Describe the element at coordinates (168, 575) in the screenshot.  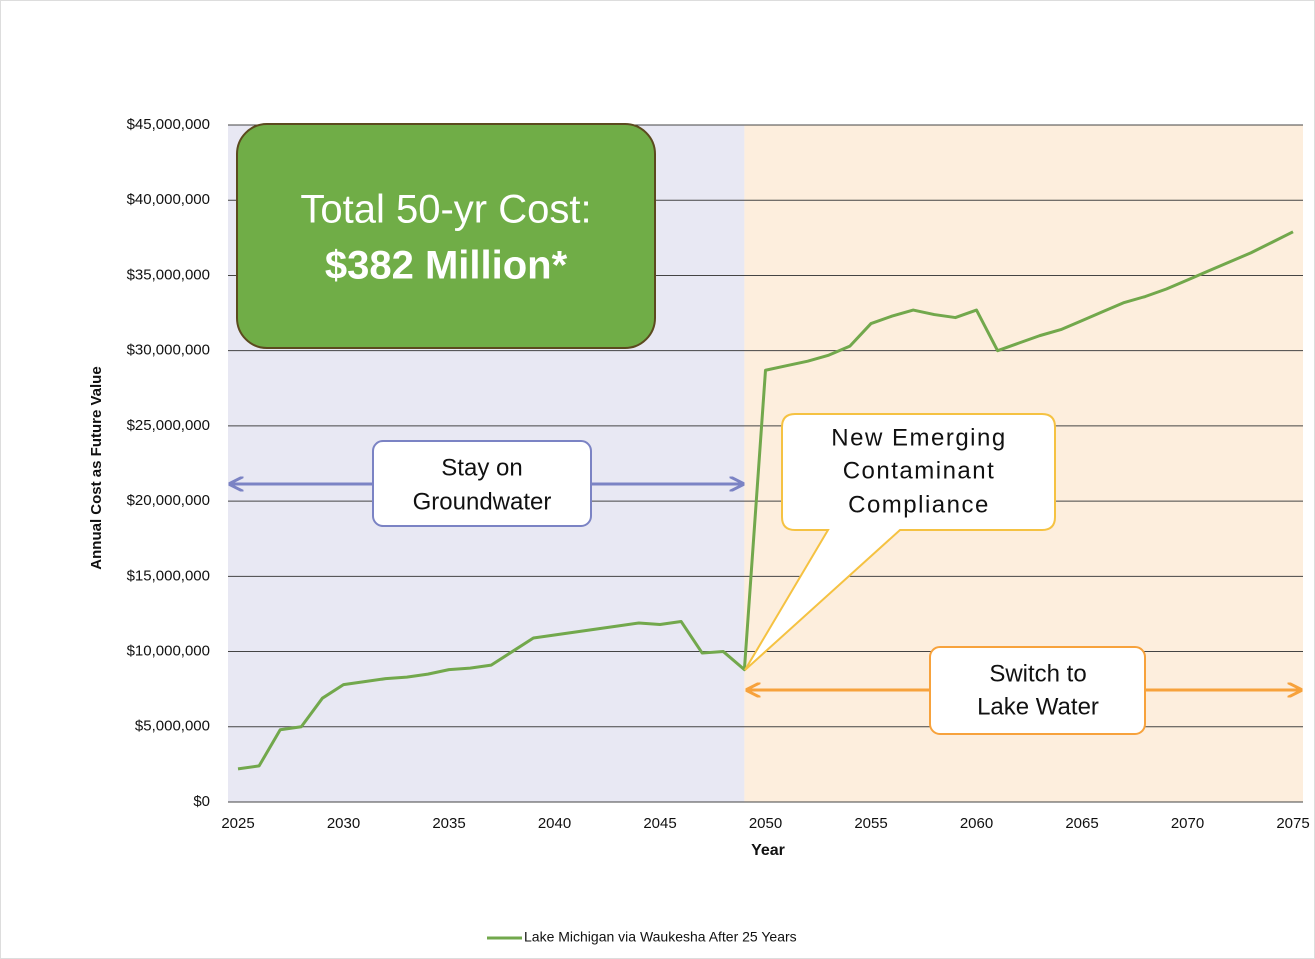
I see `y-tick-label: $15,000,000` at that location.